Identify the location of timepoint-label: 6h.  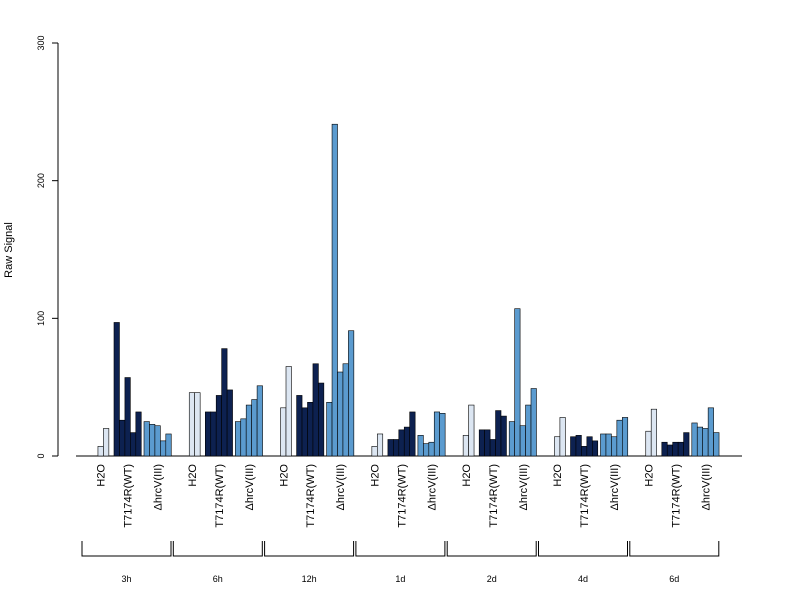
(218, 579).